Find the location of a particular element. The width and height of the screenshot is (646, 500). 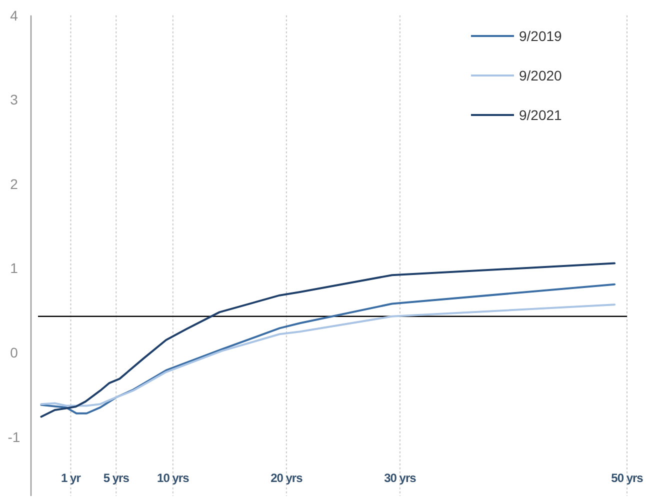

x-tick-label: 20 yrs is located at coordinates (287, 478).